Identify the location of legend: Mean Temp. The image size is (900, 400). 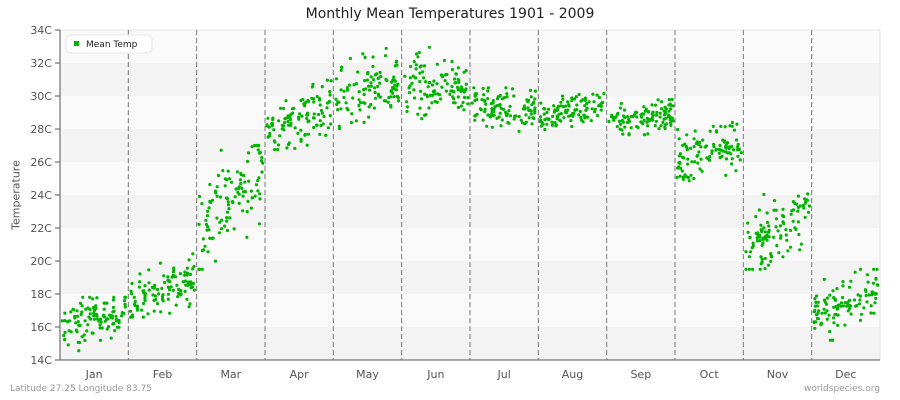
(109, 44).